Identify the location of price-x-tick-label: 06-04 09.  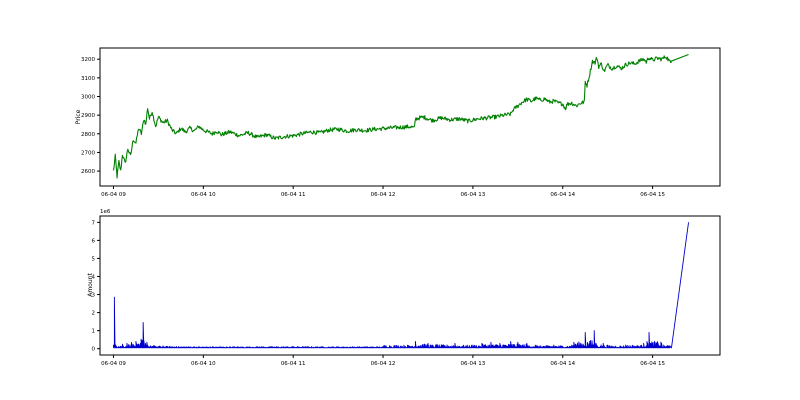
(113, 195).